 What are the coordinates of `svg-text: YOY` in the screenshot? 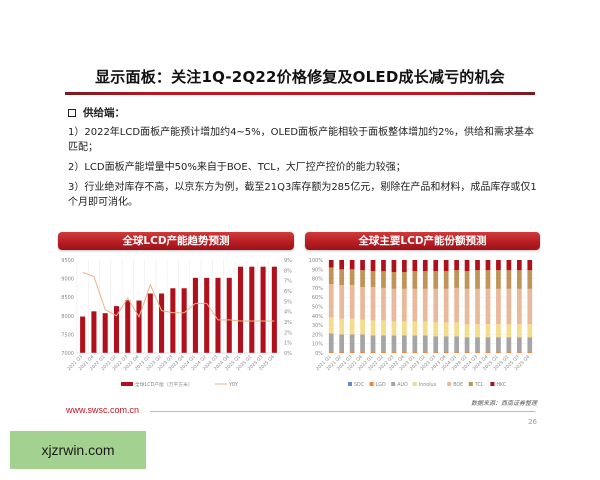 It's located at (233, 385).